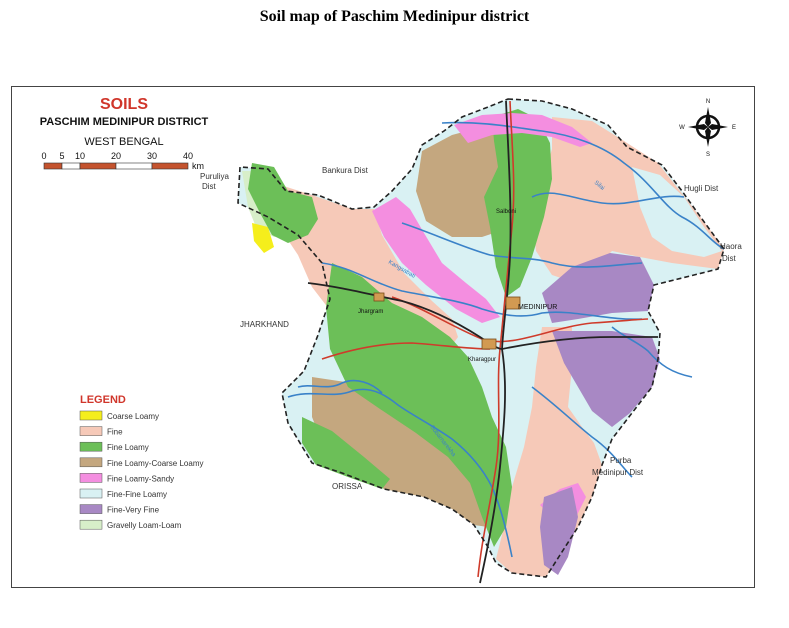  What do you see at coordinates (598, 288) in the screenshot?
I see `soil-fine-very-fine-east` at bounding box center [598, 288].